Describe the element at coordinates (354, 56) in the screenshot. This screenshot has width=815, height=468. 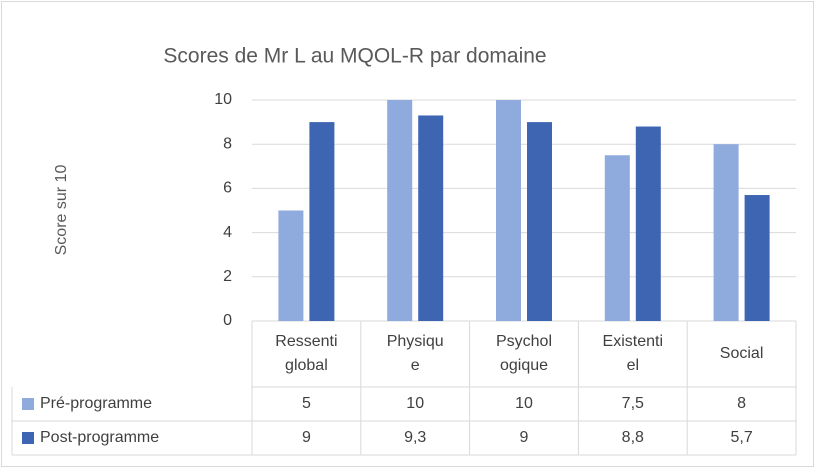
I see `chart-title: Scores de Mr L au MQOL-R par domaine` at that location.